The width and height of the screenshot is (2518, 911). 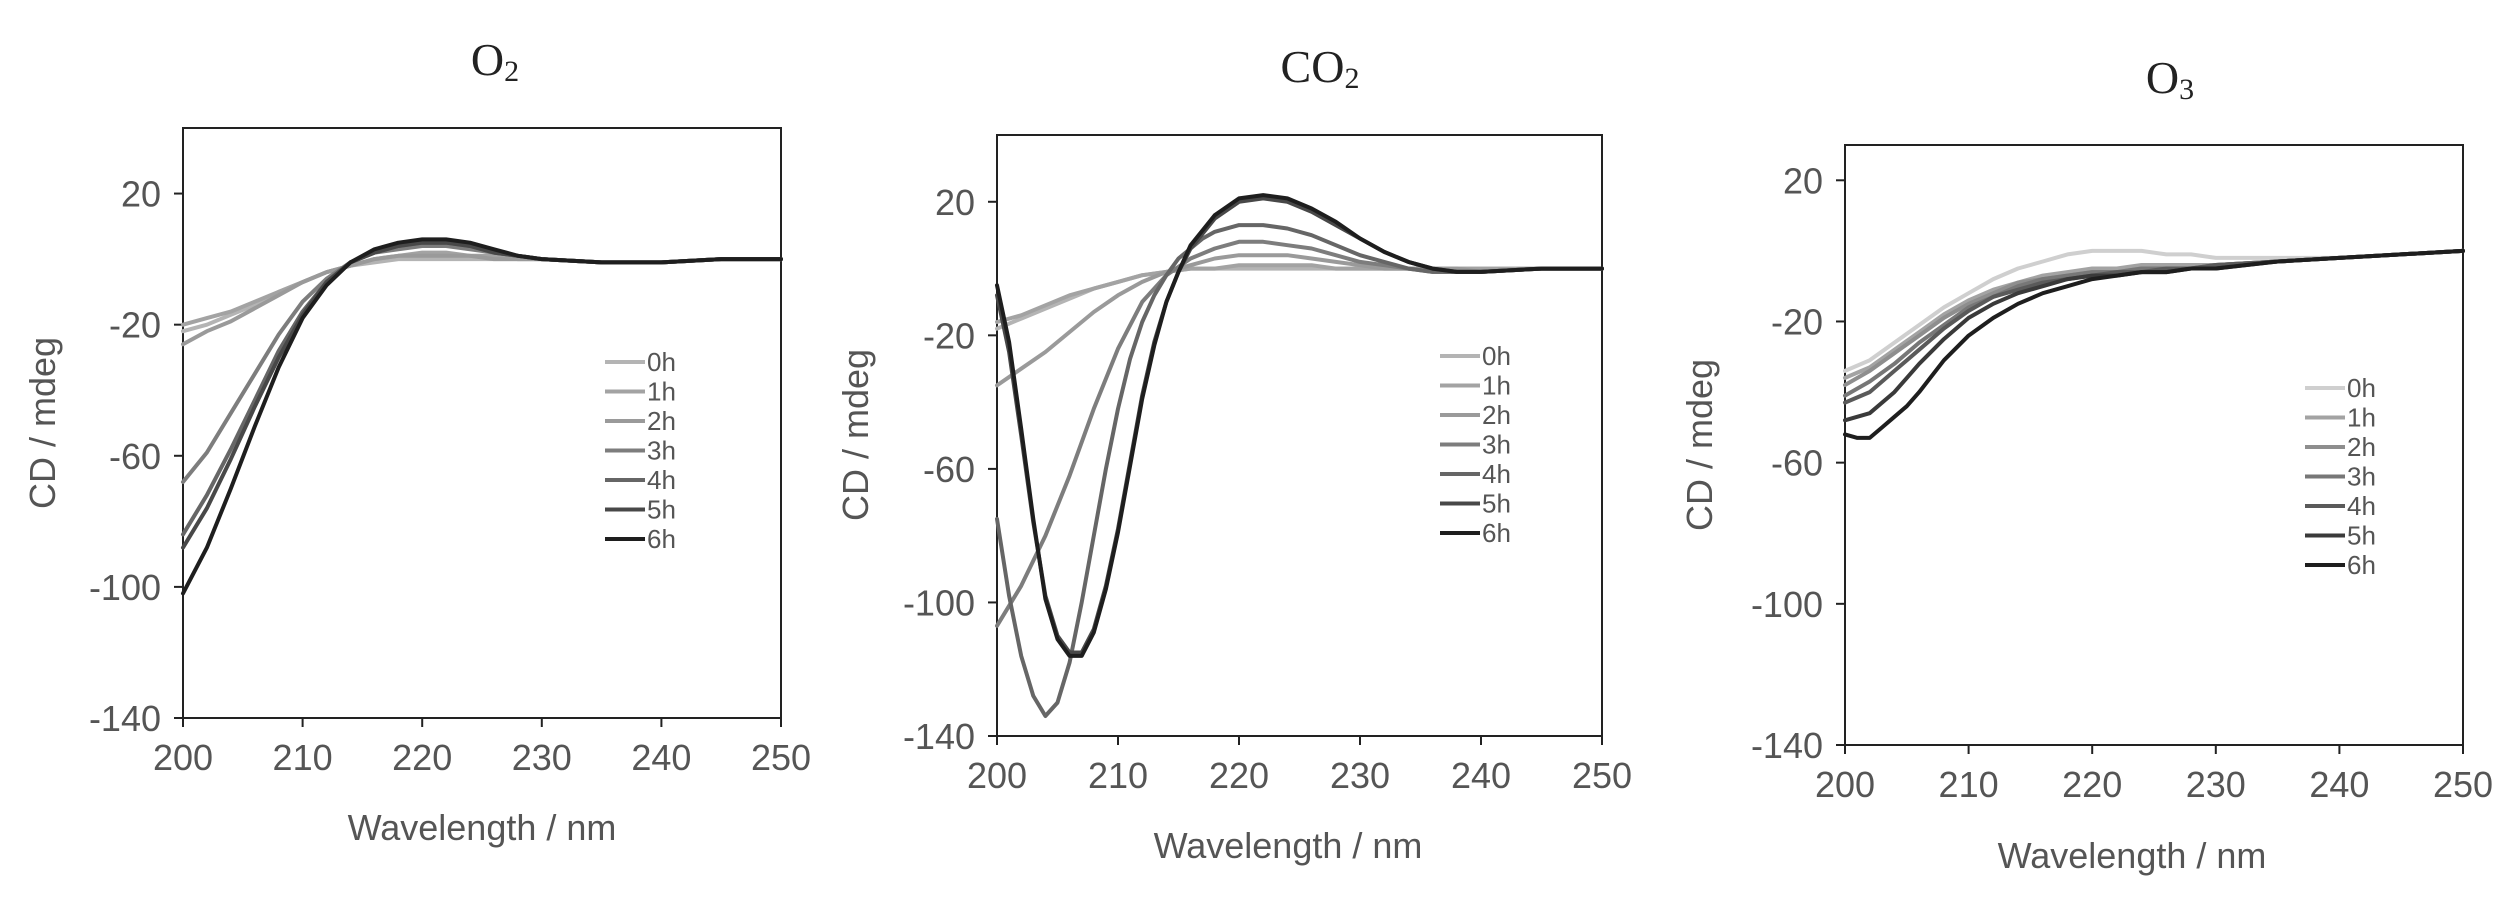 I want to click on chart-title: CO2, so click(x=1320, y=68).